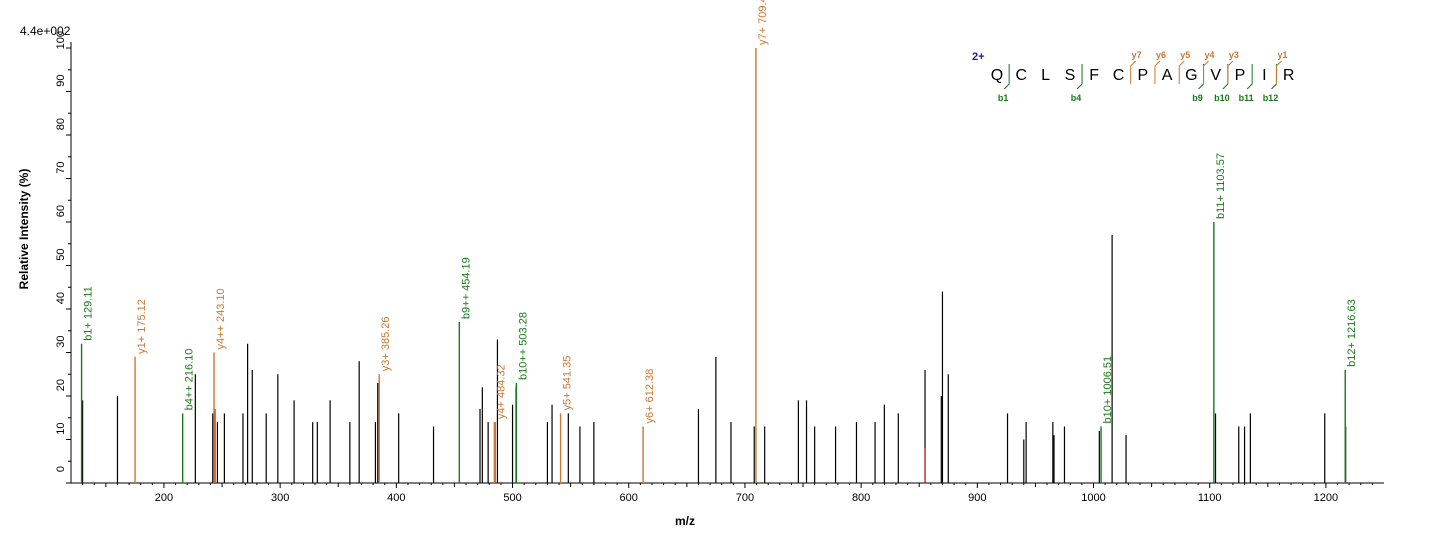  I want to click on x-tick-label: 300, so click(280, 498).